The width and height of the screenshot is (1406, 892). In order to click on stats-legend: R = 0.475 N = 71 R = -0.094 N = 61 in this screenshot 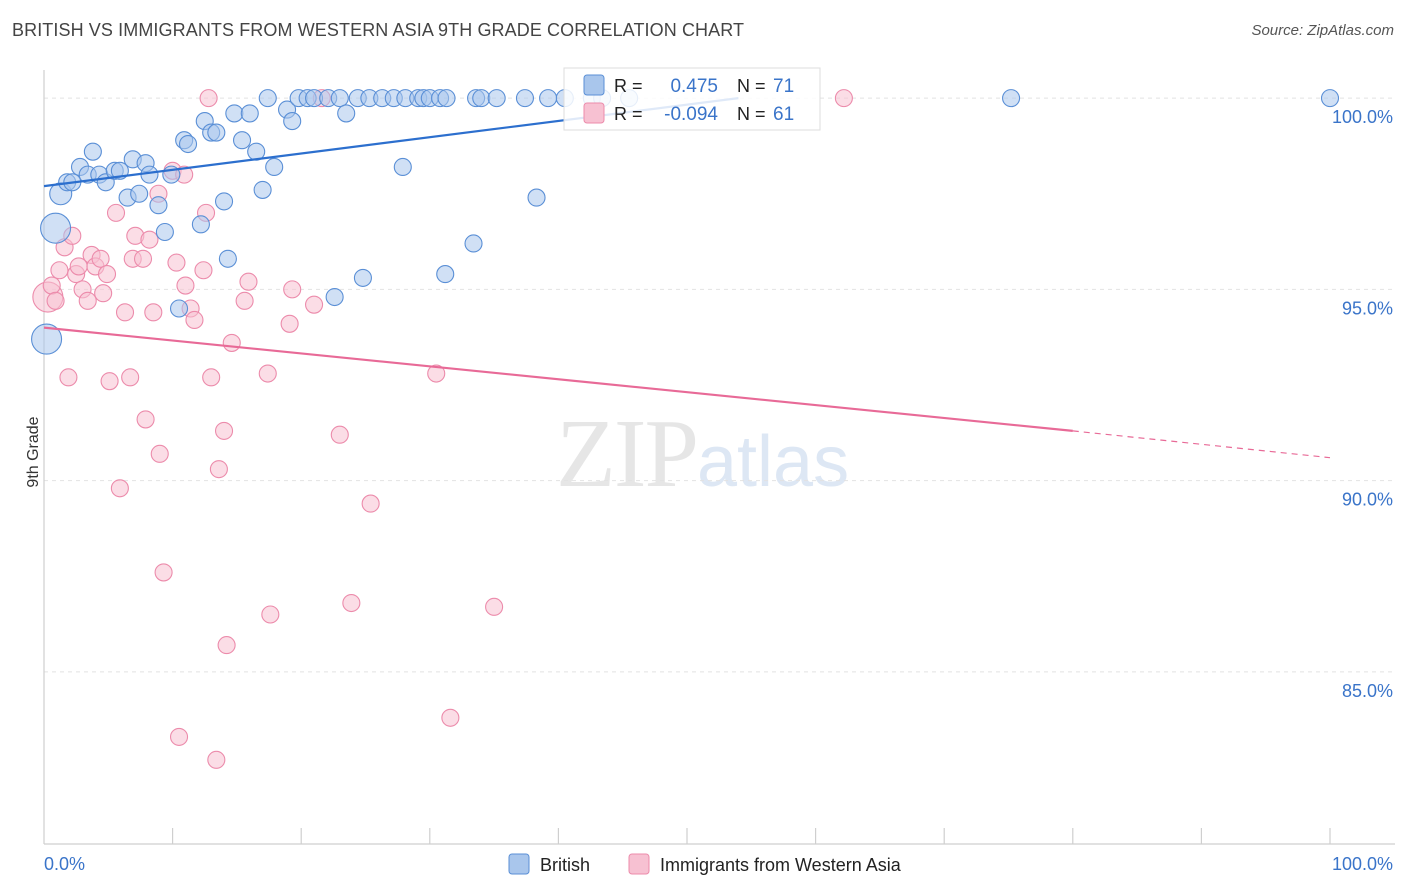, I will do `click(692, 99)`.